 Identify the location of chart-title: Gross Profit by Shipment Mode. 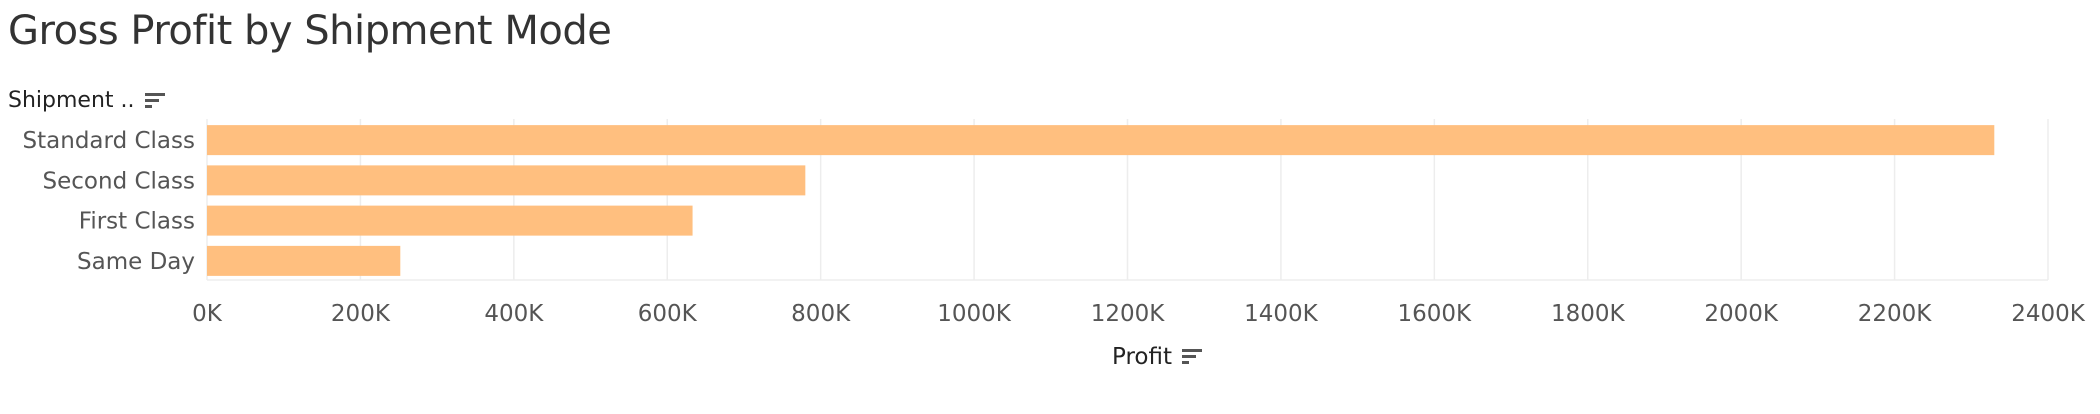
(310, 31).